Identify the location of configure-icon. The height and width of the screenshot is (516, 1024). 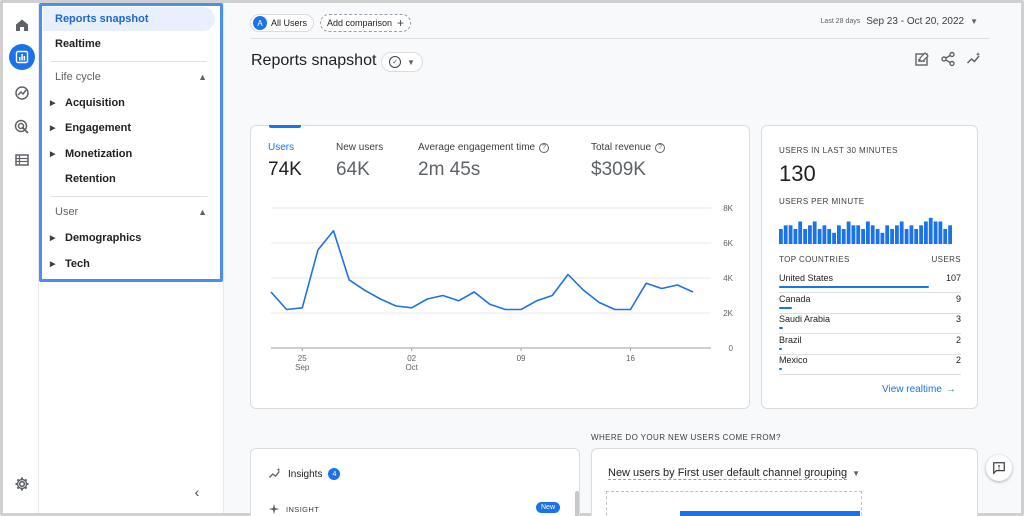
(22, 160).